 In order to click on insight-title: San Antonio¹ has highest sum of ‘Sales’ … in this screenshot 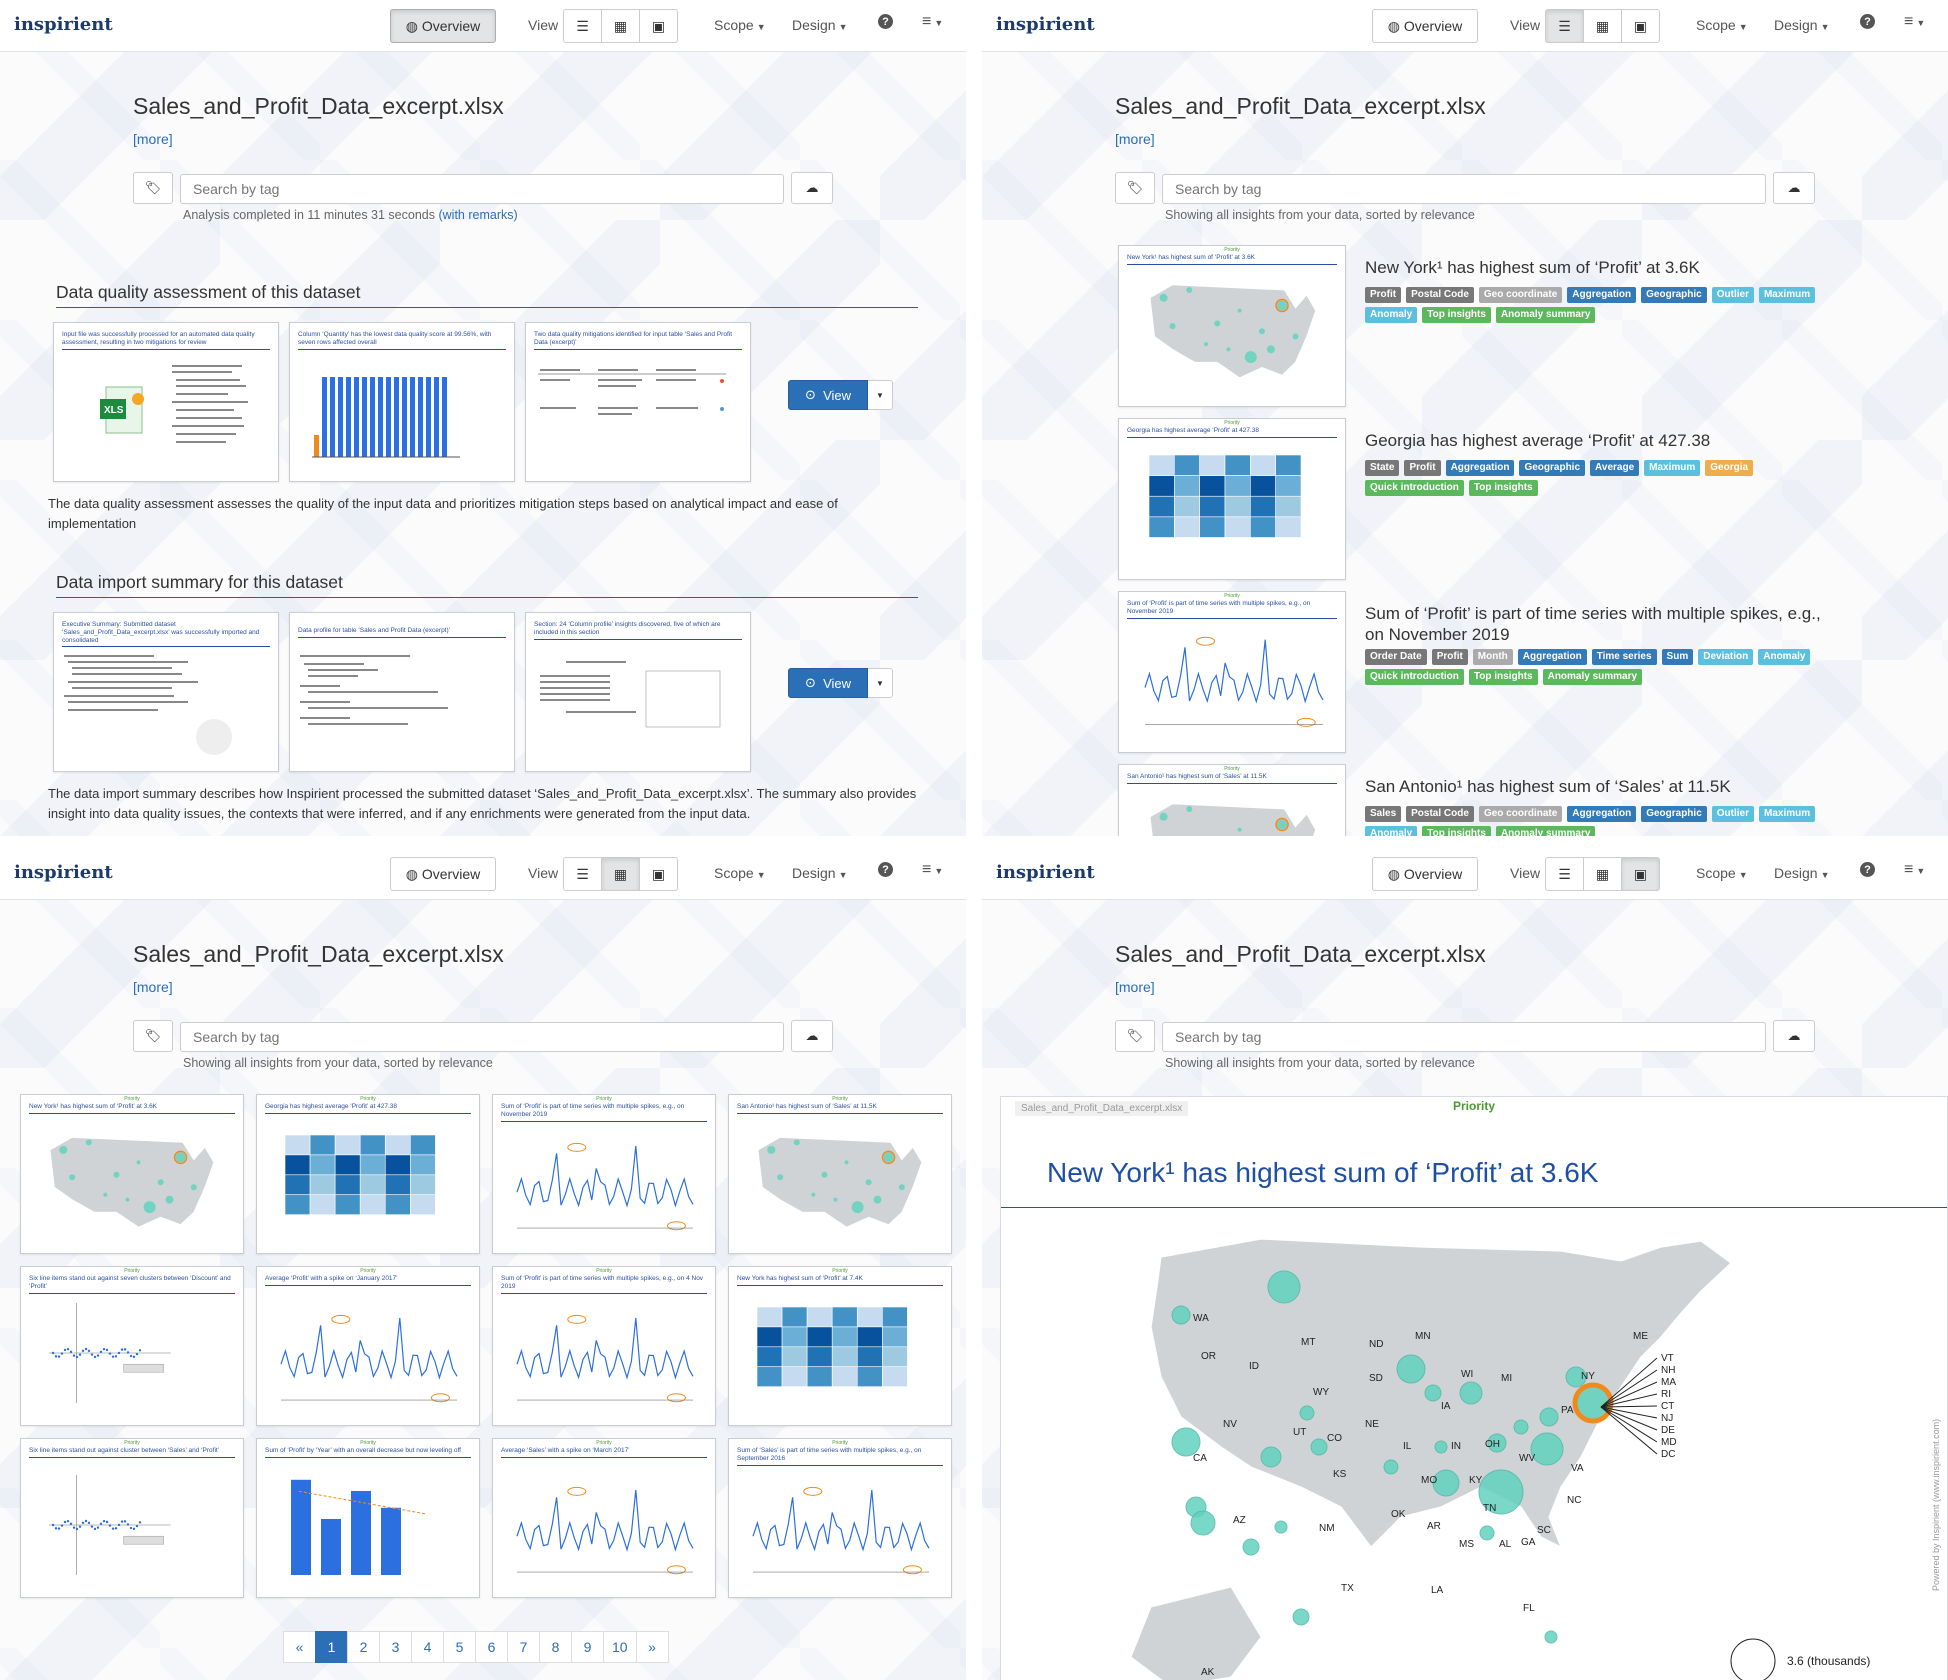, I will do `click(1548, 786)`.